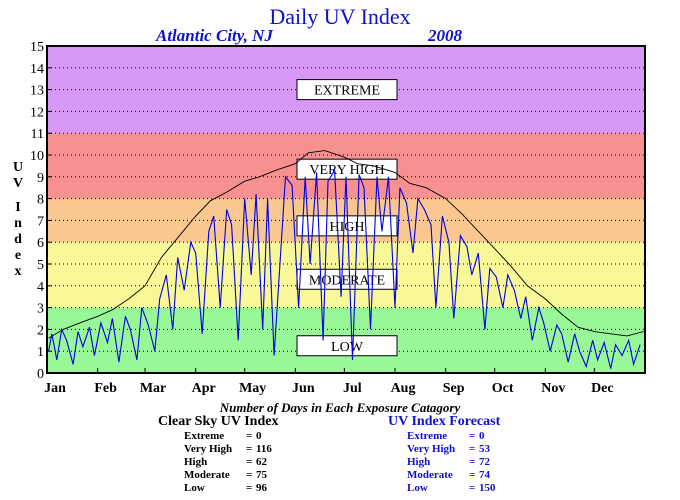  Describe the element at coordinates (37, 69) in the screenshot. I see `y-tick-label: 14` at that location.